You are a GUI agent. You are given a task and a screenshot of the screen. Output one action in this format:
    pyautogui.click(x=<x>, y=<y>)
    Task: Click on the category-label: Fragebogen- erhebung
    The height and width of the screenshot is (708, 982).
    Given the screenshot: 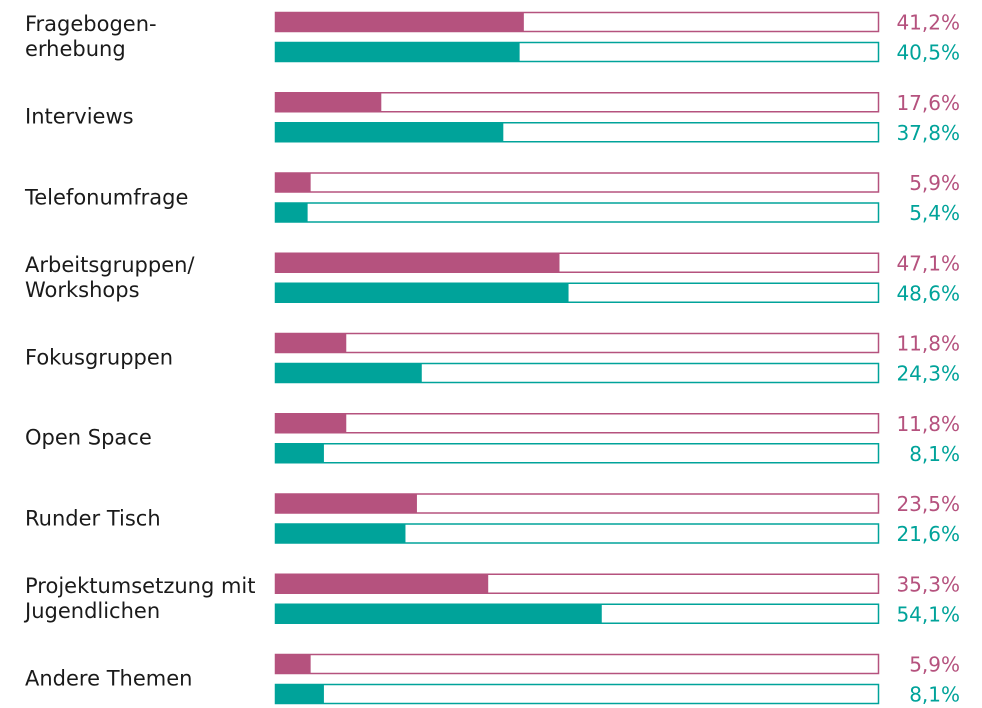 What is the action you would take?
    pyautogui.click(x=91, y=36)
    